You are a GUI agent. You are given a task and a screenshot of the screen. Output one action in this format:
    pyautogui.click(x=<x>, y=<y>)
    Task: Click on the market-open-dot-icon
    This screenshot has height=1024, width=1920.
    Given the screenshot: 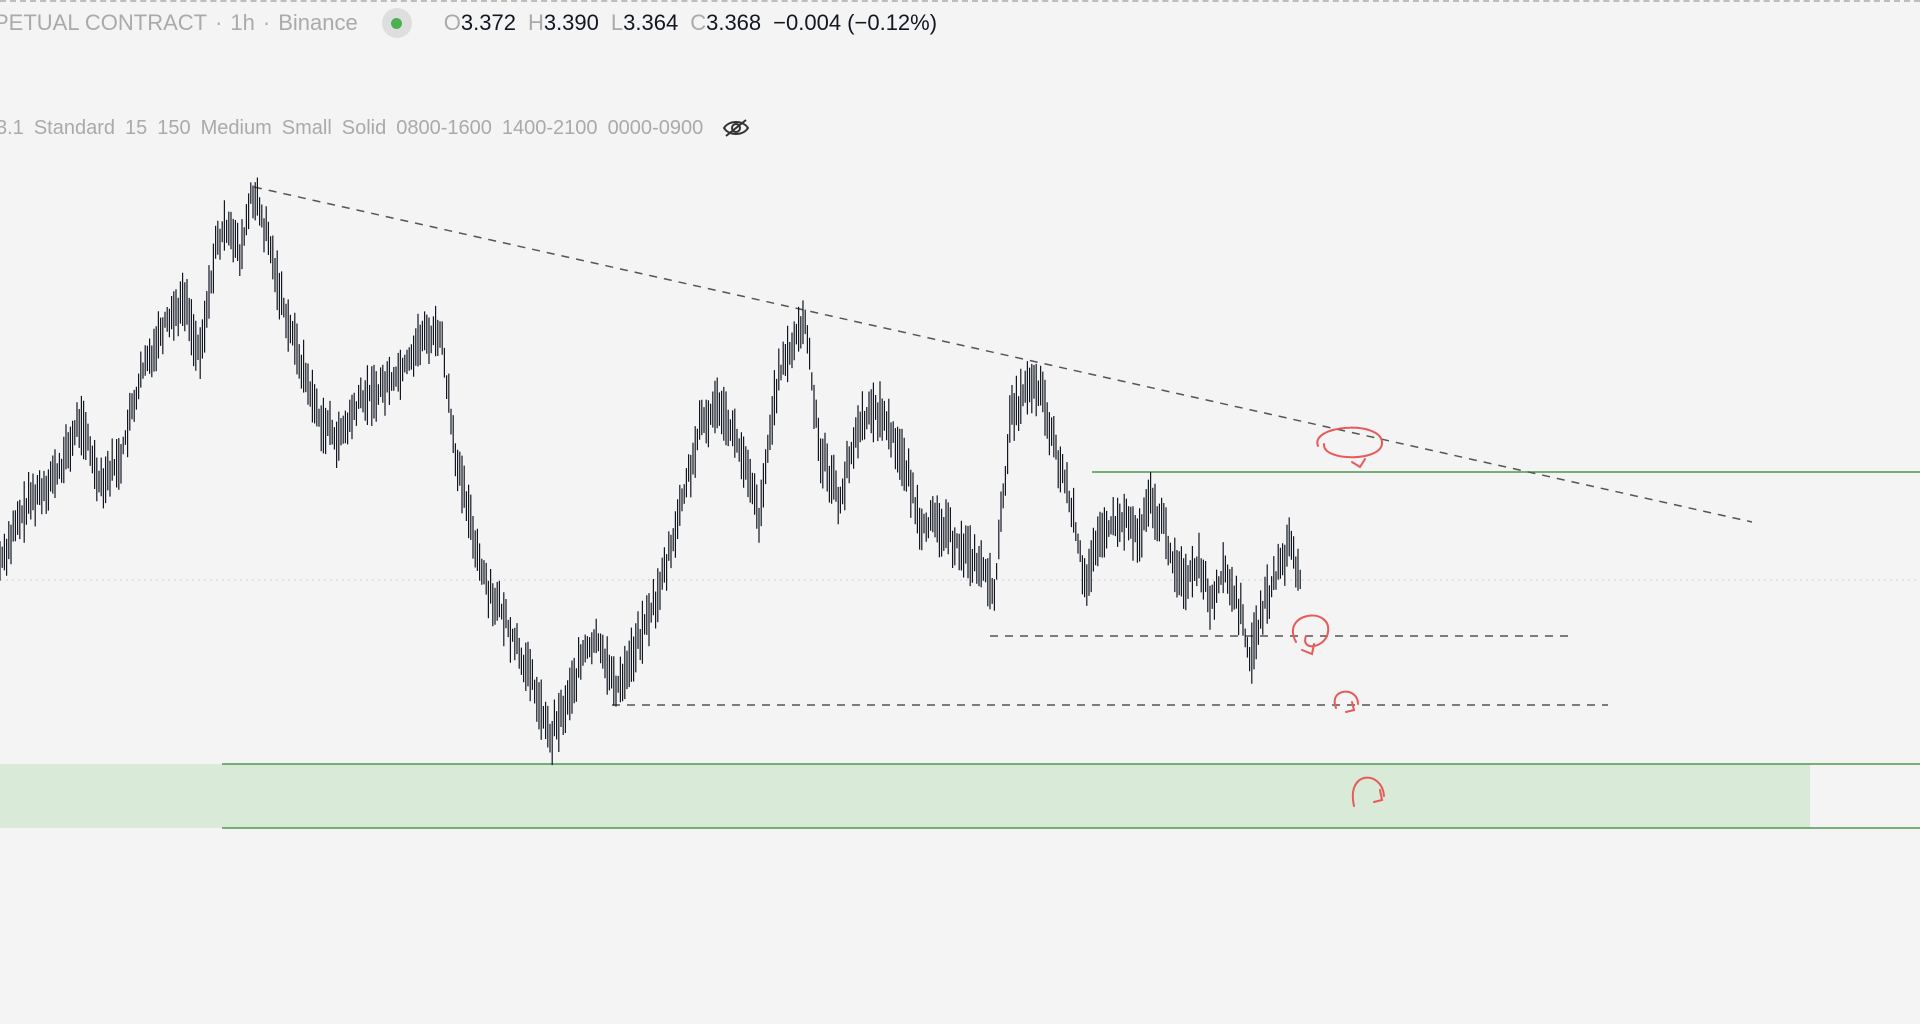 What is the action you would take?
    pyautogui.click(x=397, y=23)
    